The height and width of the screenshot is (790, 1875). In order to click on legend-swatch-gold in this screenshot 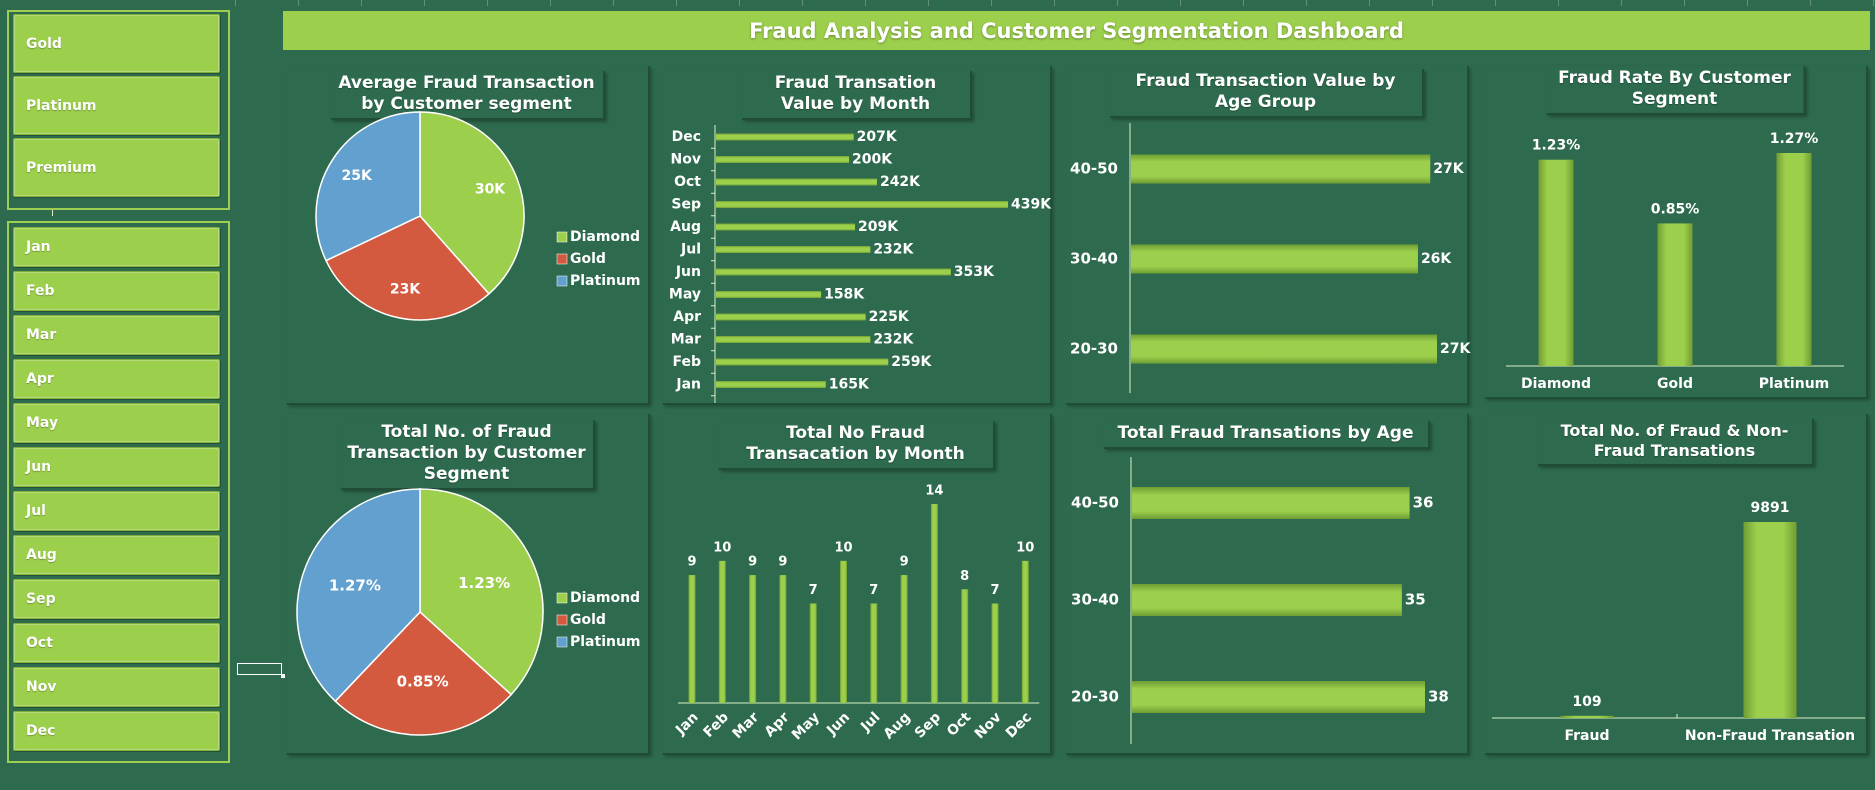, I will do `click(562, 259)`.